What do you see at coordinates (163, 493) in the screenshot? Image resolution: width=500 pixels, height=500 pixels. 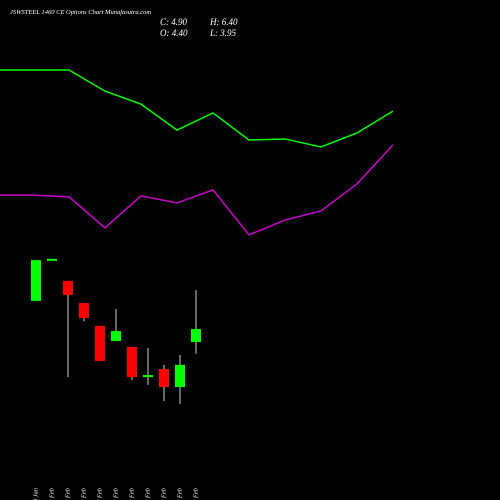 I see `x-tick-label: 21 Feb` at bounding box center [163, 493].